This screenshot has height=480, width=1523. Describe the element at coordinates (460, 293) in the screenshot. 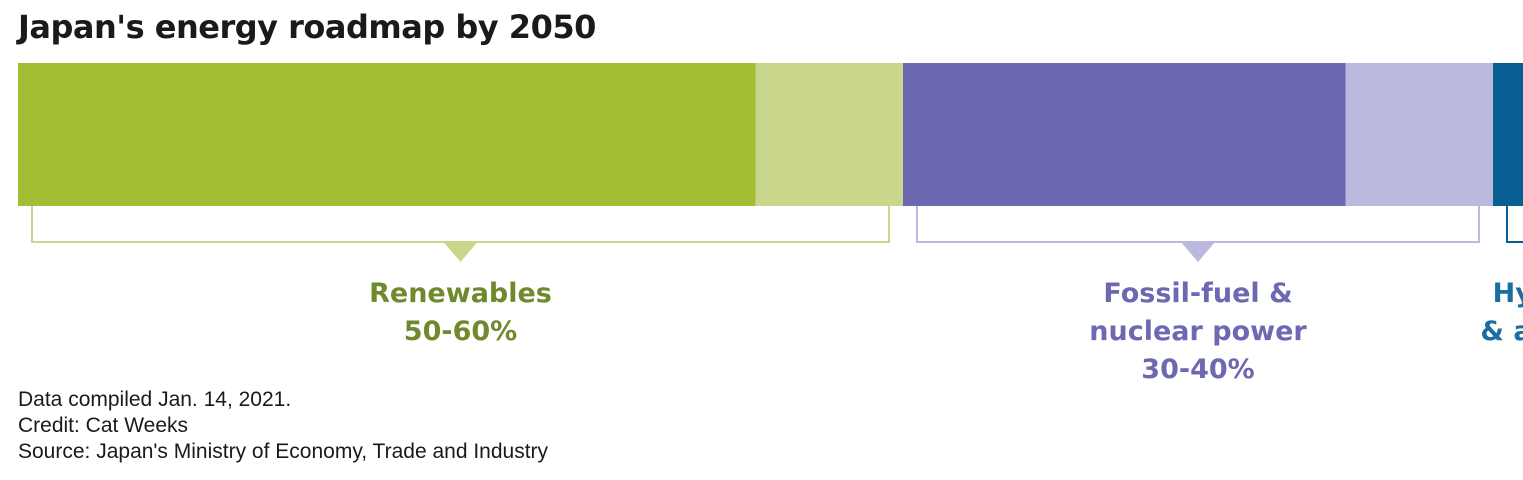

I see `data-label-renewables-line-1: Renewables` at that location.